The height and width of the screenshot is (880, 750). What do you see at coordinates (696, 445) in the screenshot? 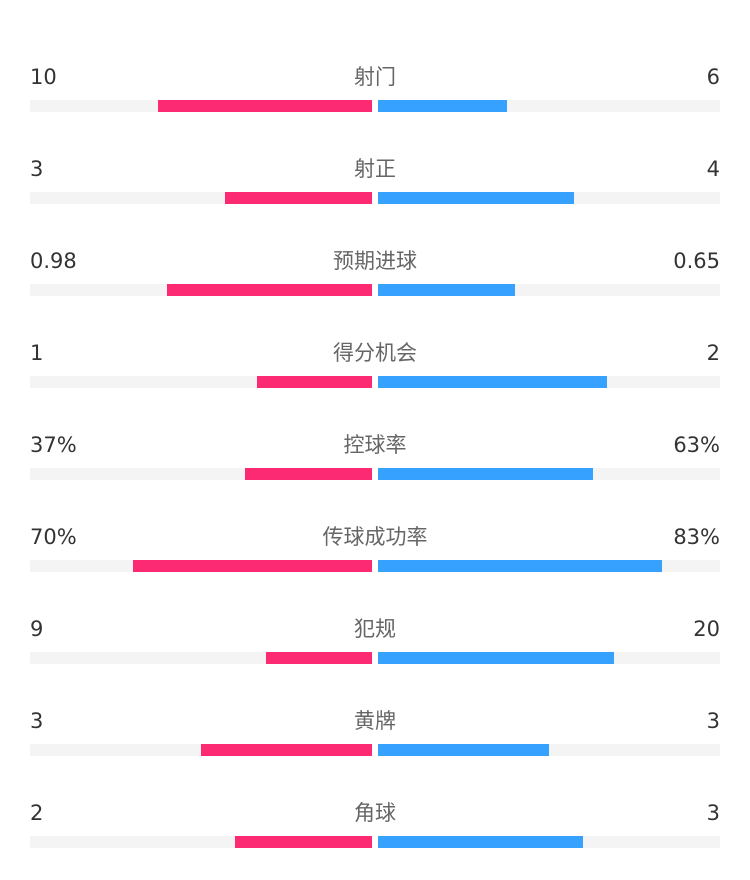
I see `away-value: 63%` at bounding box center [696, 445].